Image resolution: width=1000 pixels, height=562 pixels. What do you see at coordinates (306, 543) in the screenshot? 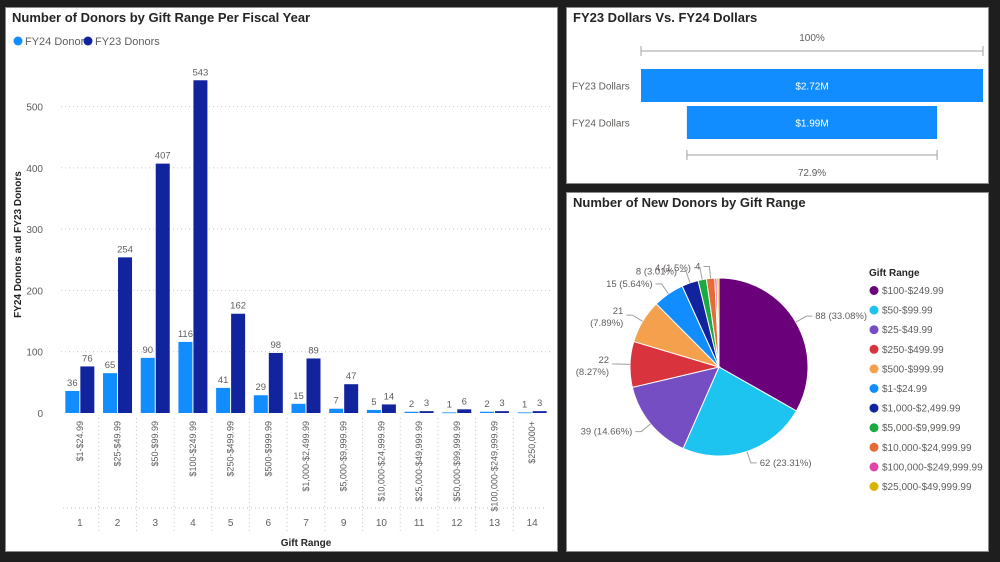
I see `x-axis-title: Gift Range` at bounding box center [306, 543].